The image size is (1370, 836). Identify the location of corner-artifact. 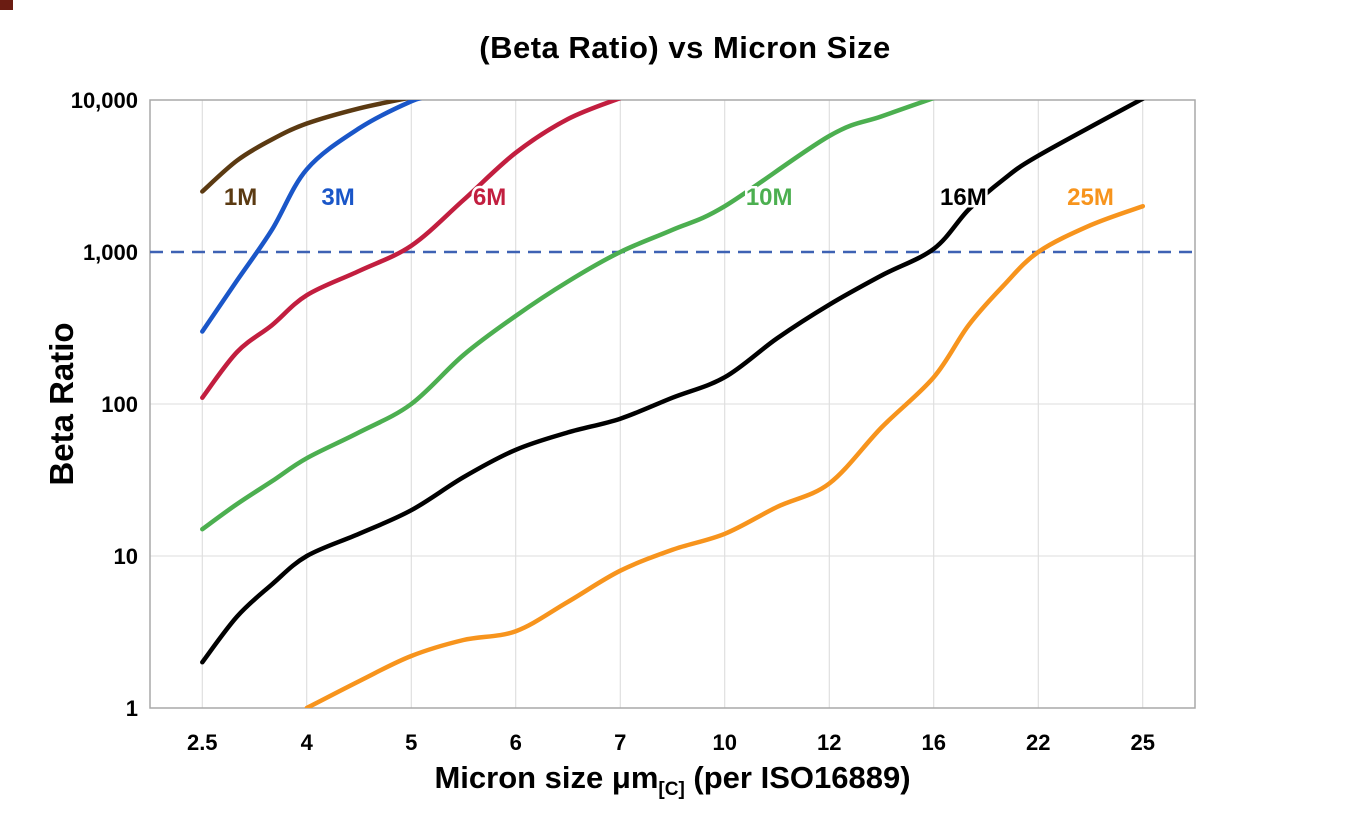
(6, 5).